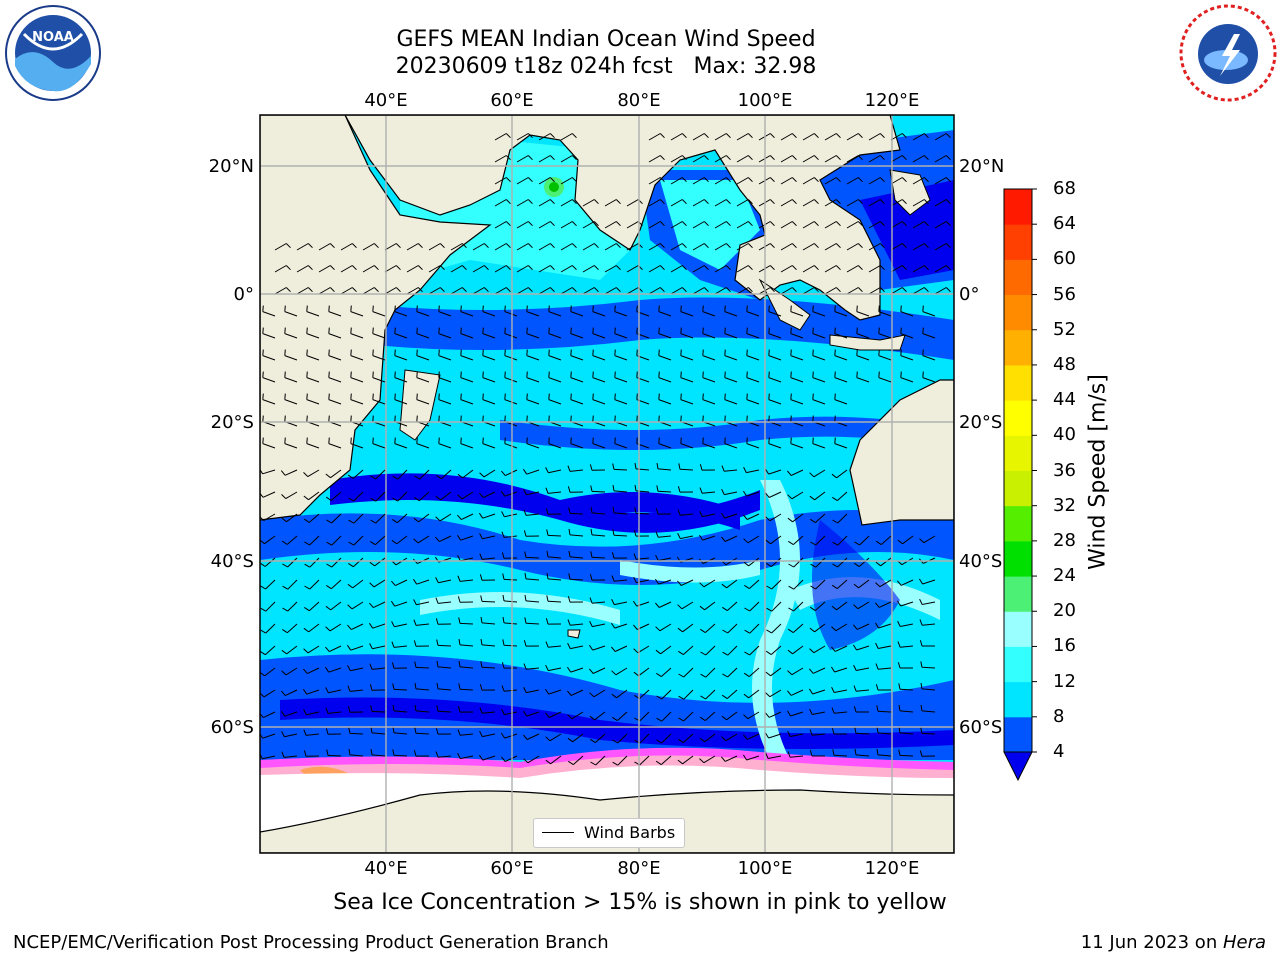  I want to click on noaa-logo: NOAA, so click(53, 53).